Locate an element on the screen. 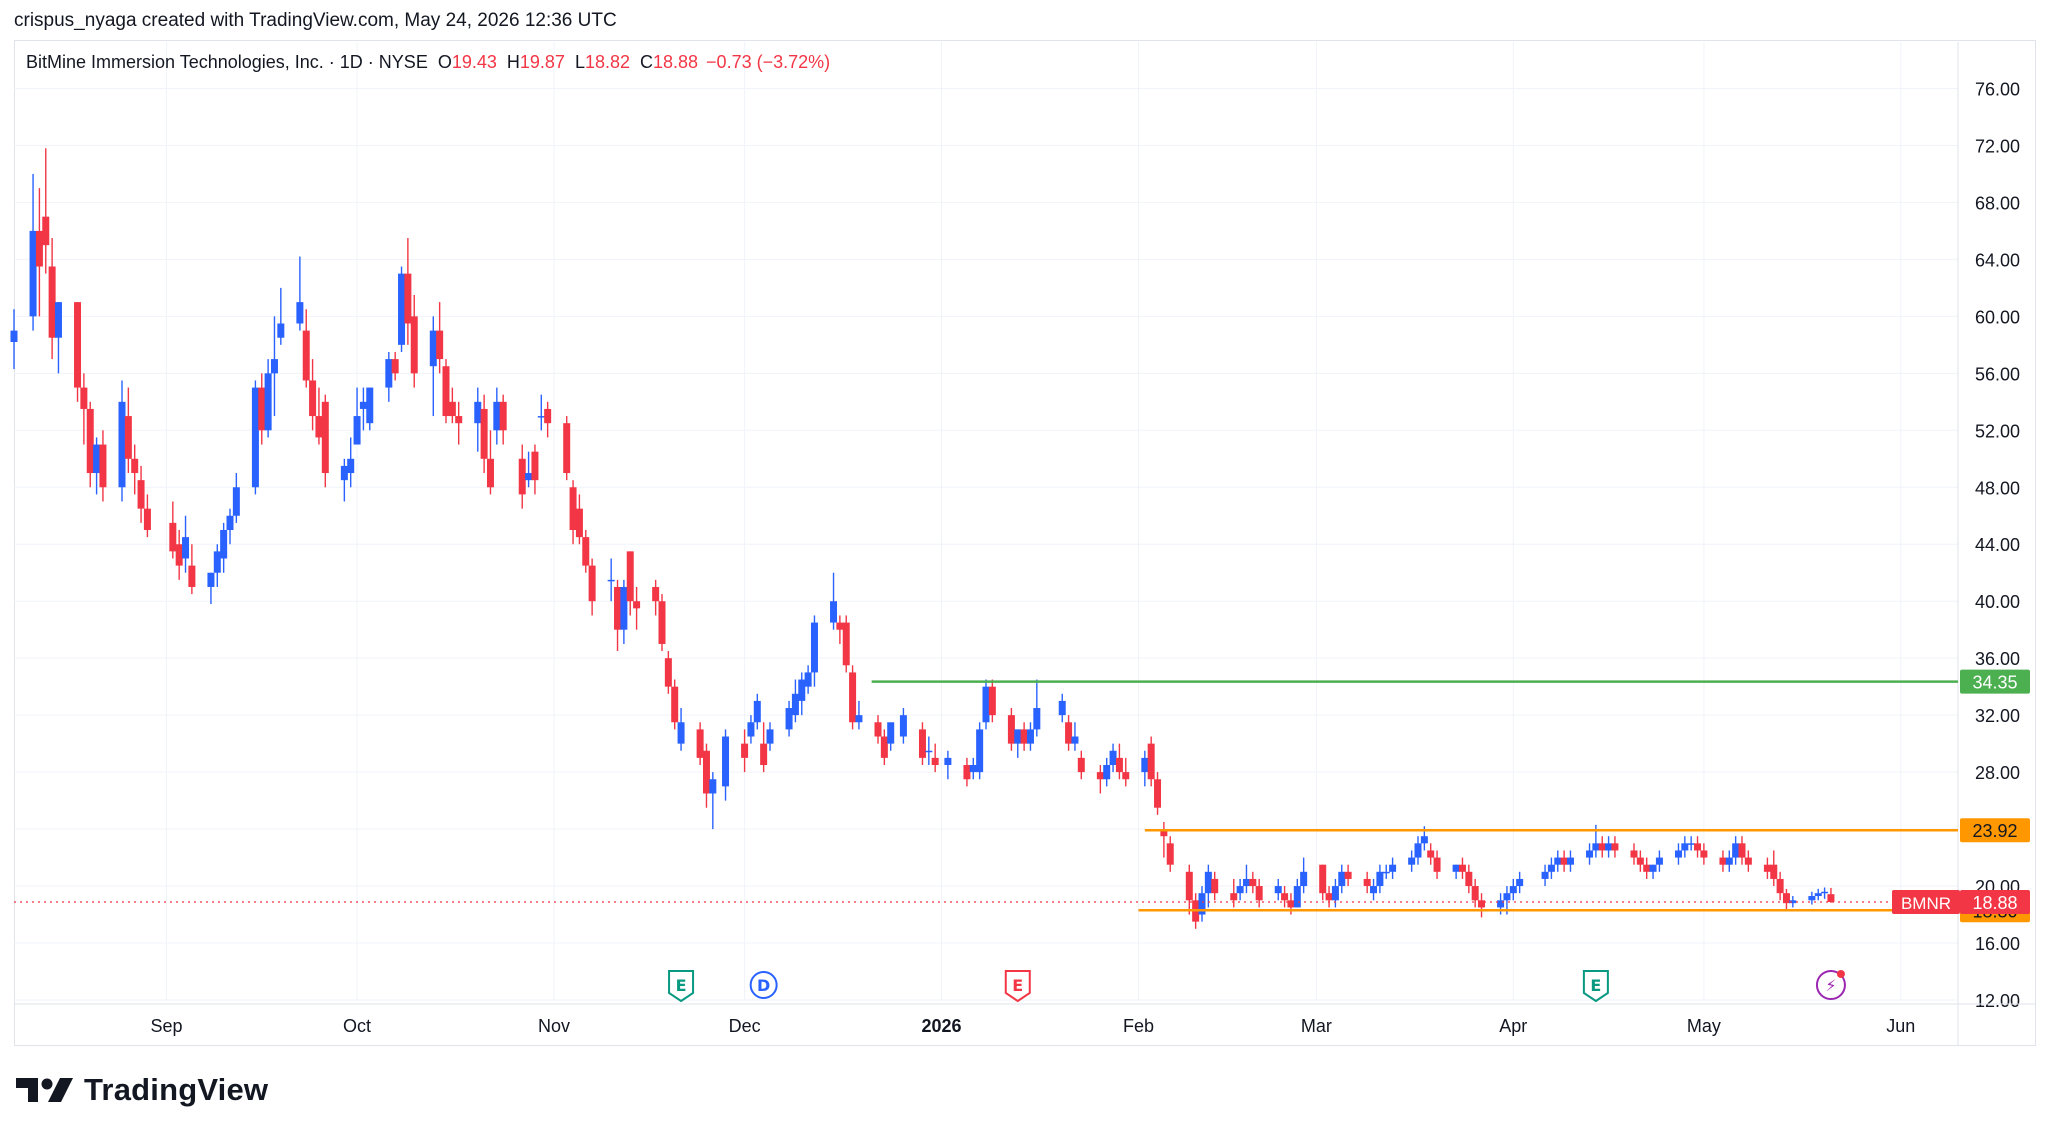  tradingview-brand: TradingView is located at coordinates (142, 1090).